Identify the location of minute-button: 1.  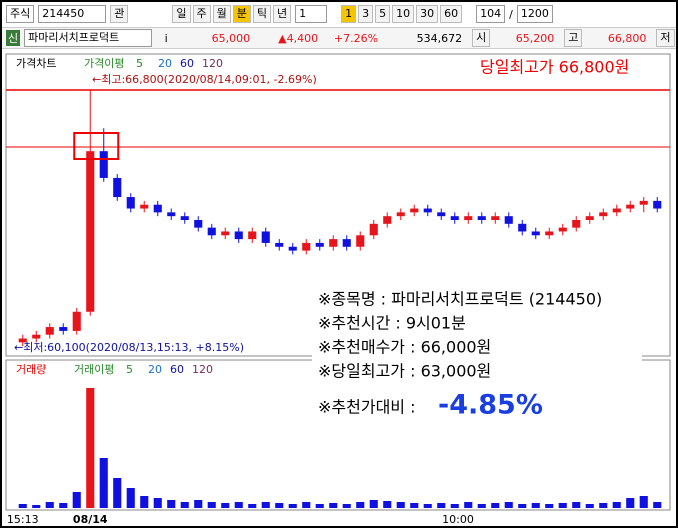
(349, 14).